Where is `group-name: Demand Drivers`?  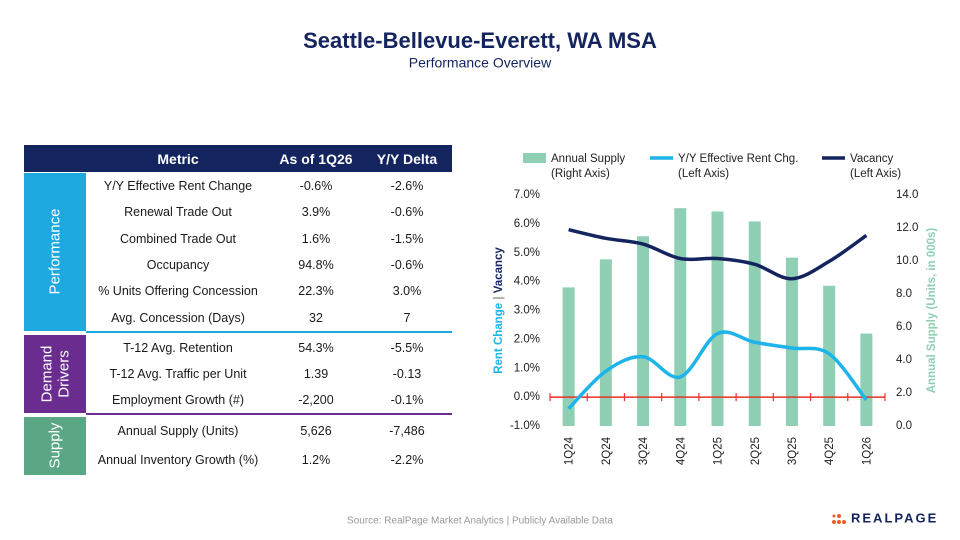 group-name: Demand Drivers is located at coordinates (55, 373).